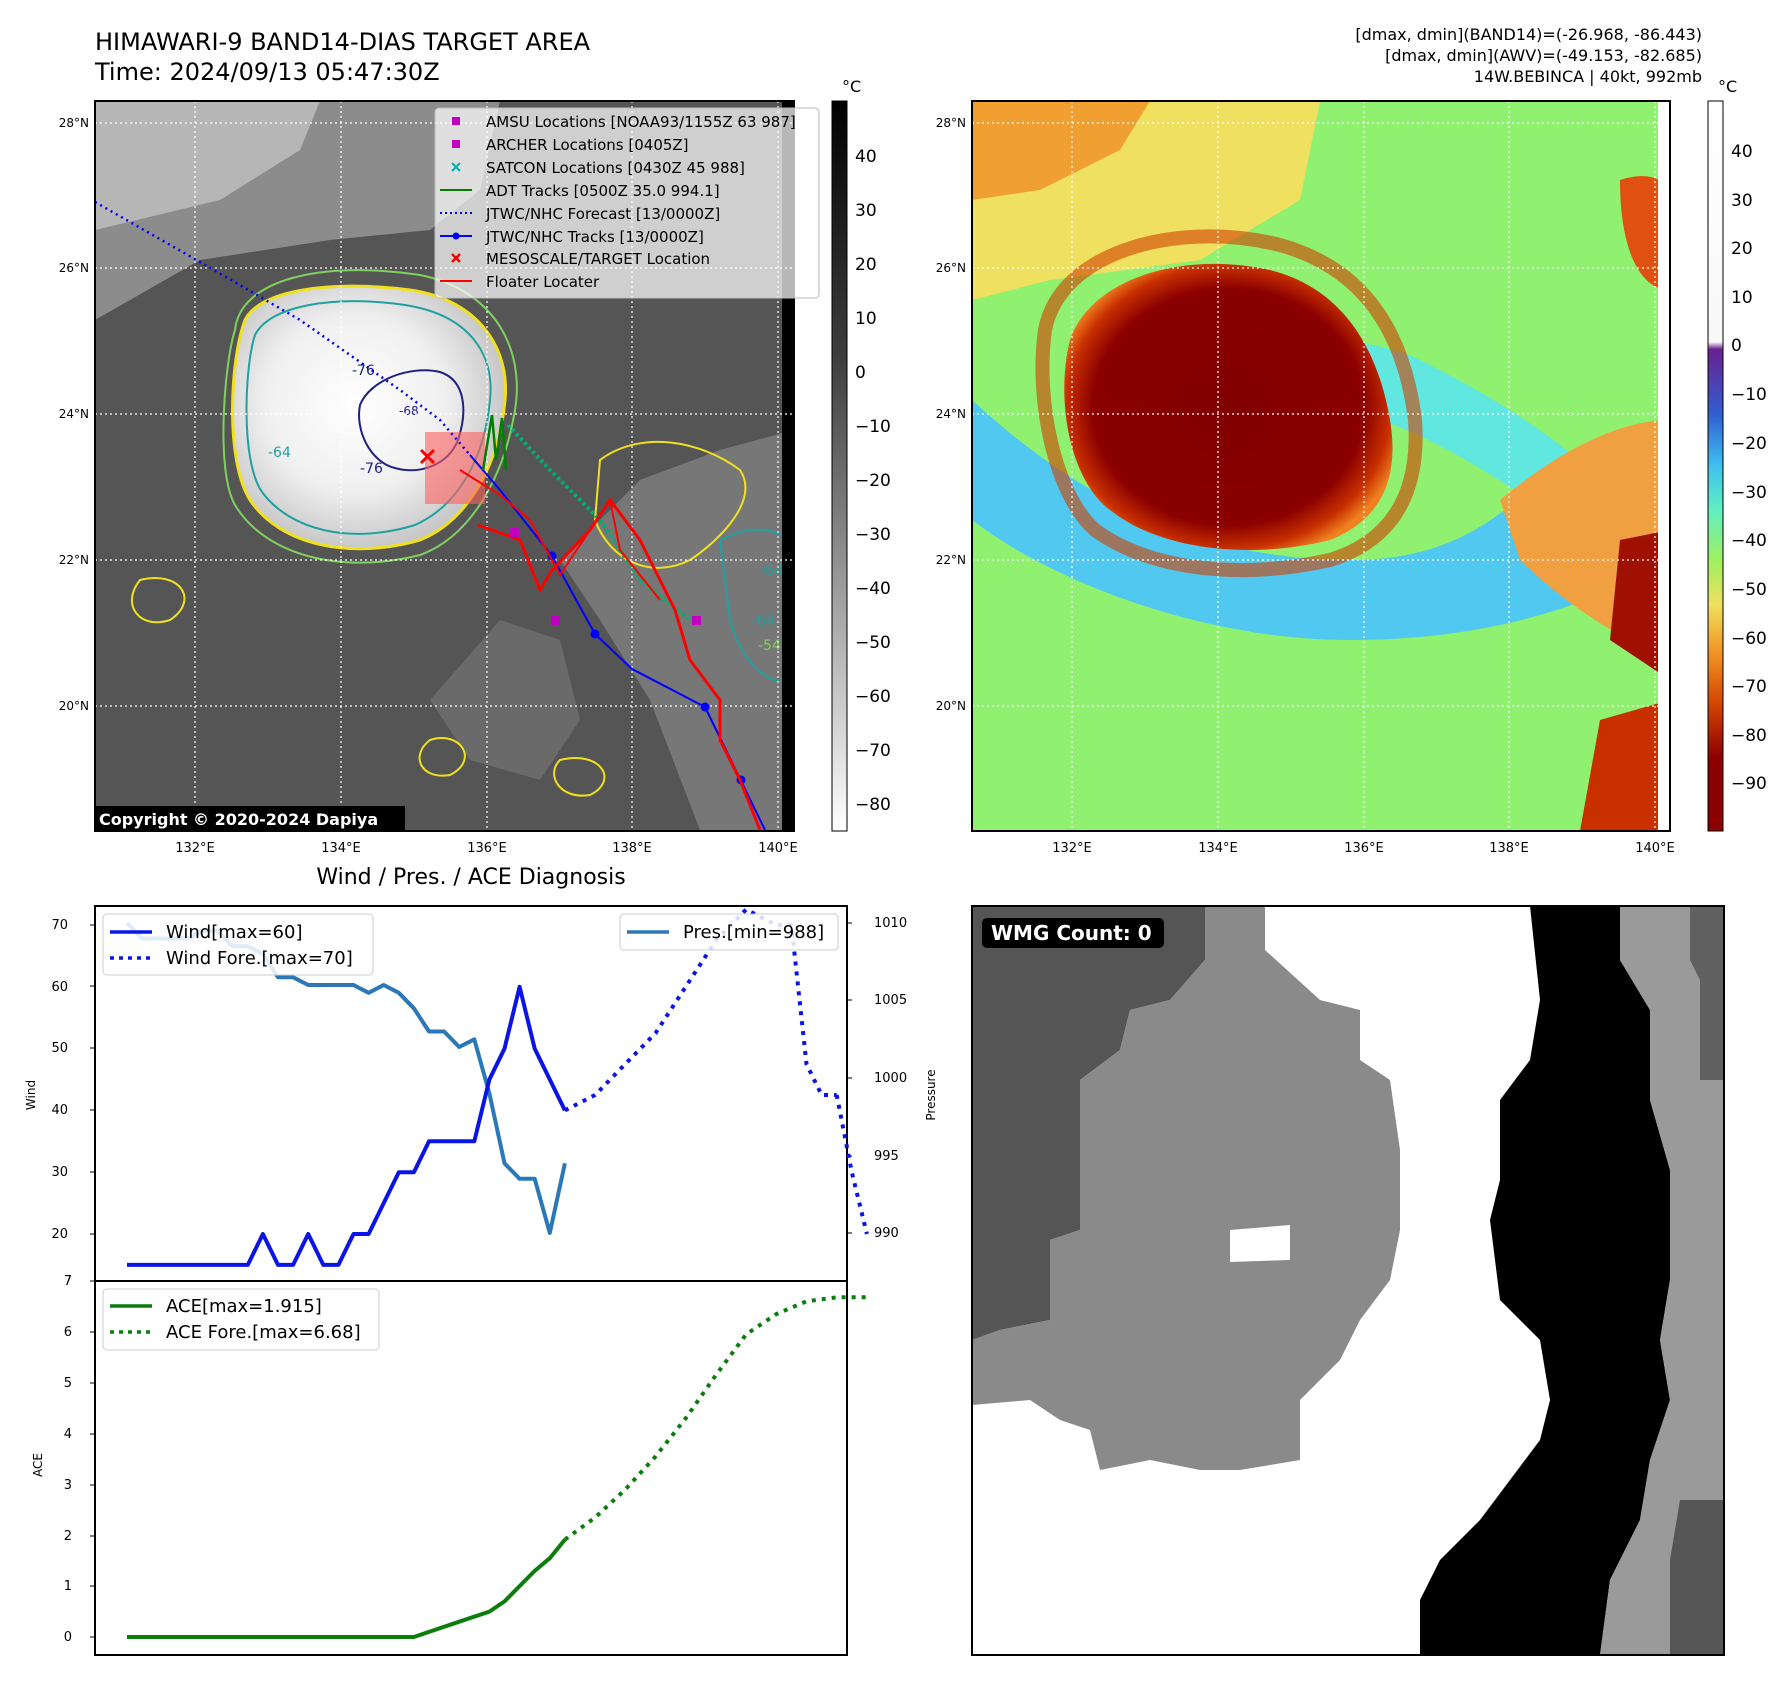 The width and height of the screenshot is (1788, 1694). Describe the element at coordinates (59, 1080) in the screenshot. I see `wind-axis-ticks: 70 60 50 40 30 20` at that location.